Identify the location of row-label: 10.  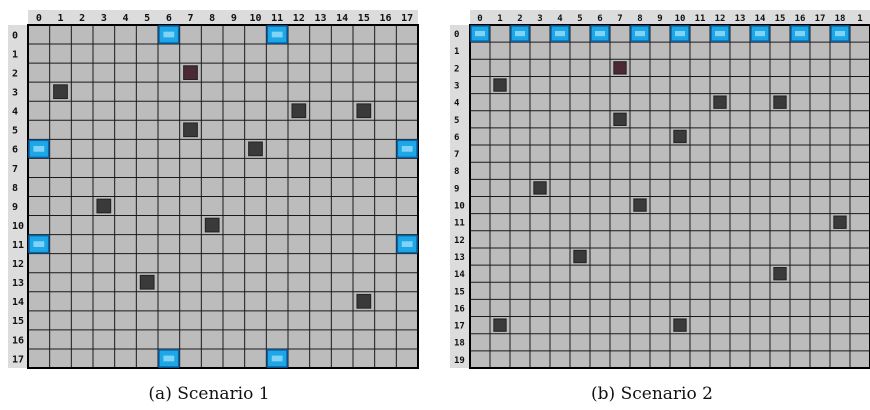
(459, 207).